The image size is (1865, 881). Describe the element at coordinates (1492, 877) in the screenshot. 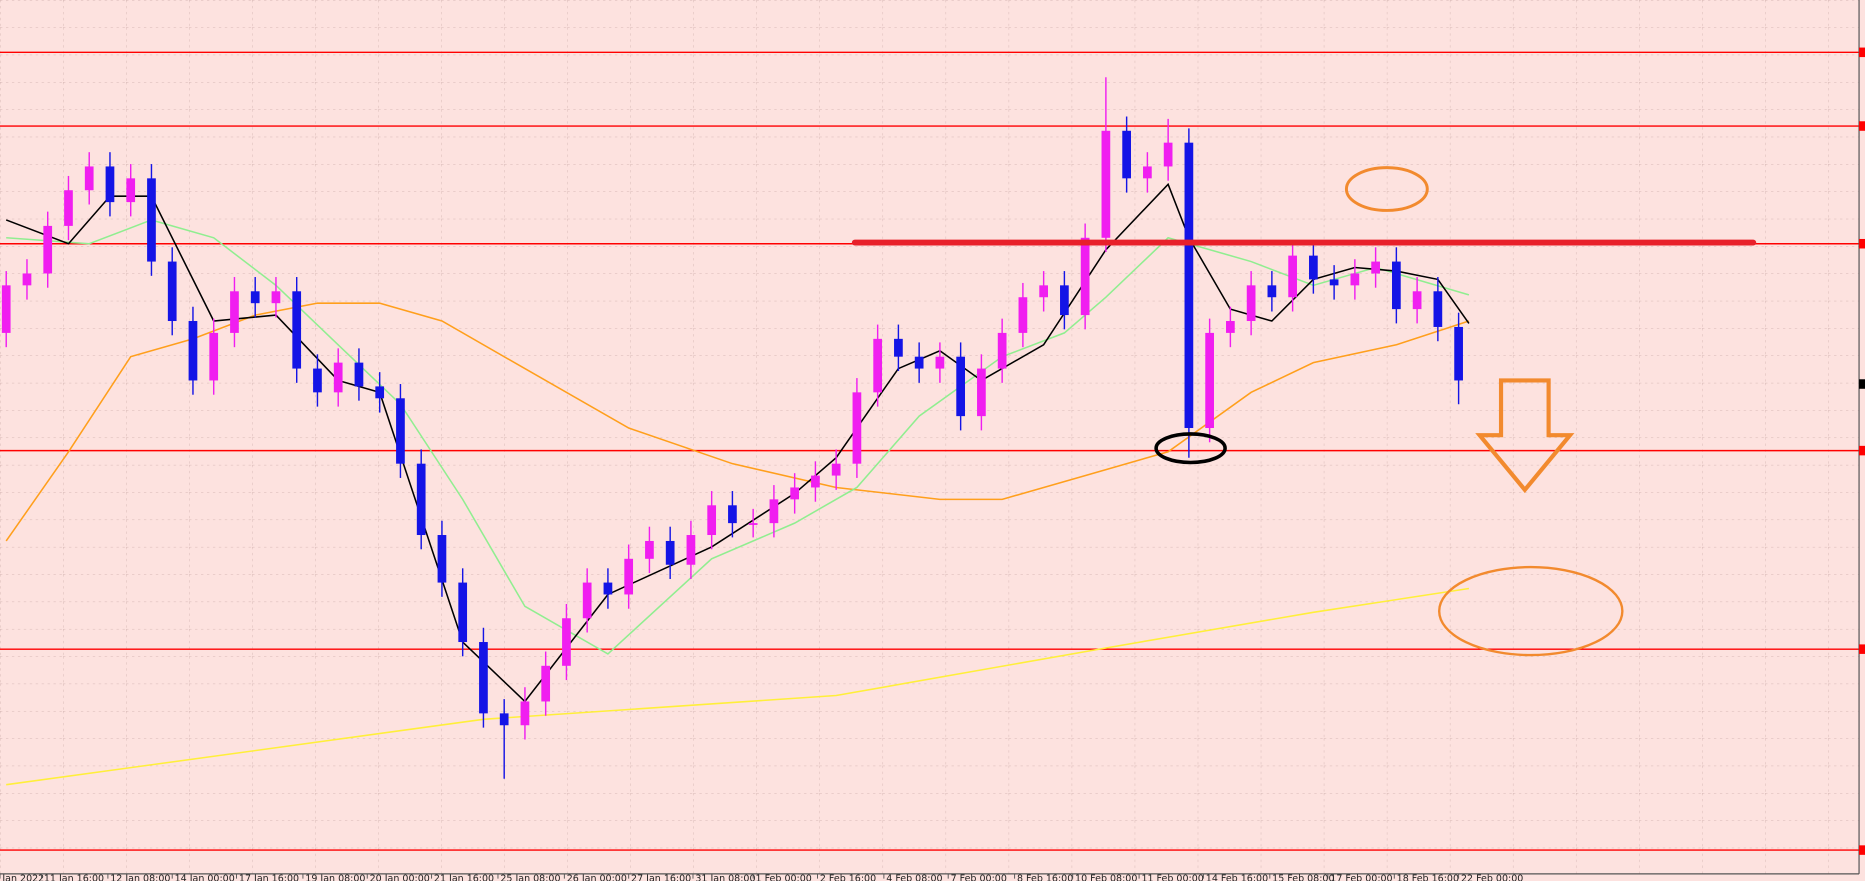

I see `x-tick-label: 22 Feb 00:00` at that location.